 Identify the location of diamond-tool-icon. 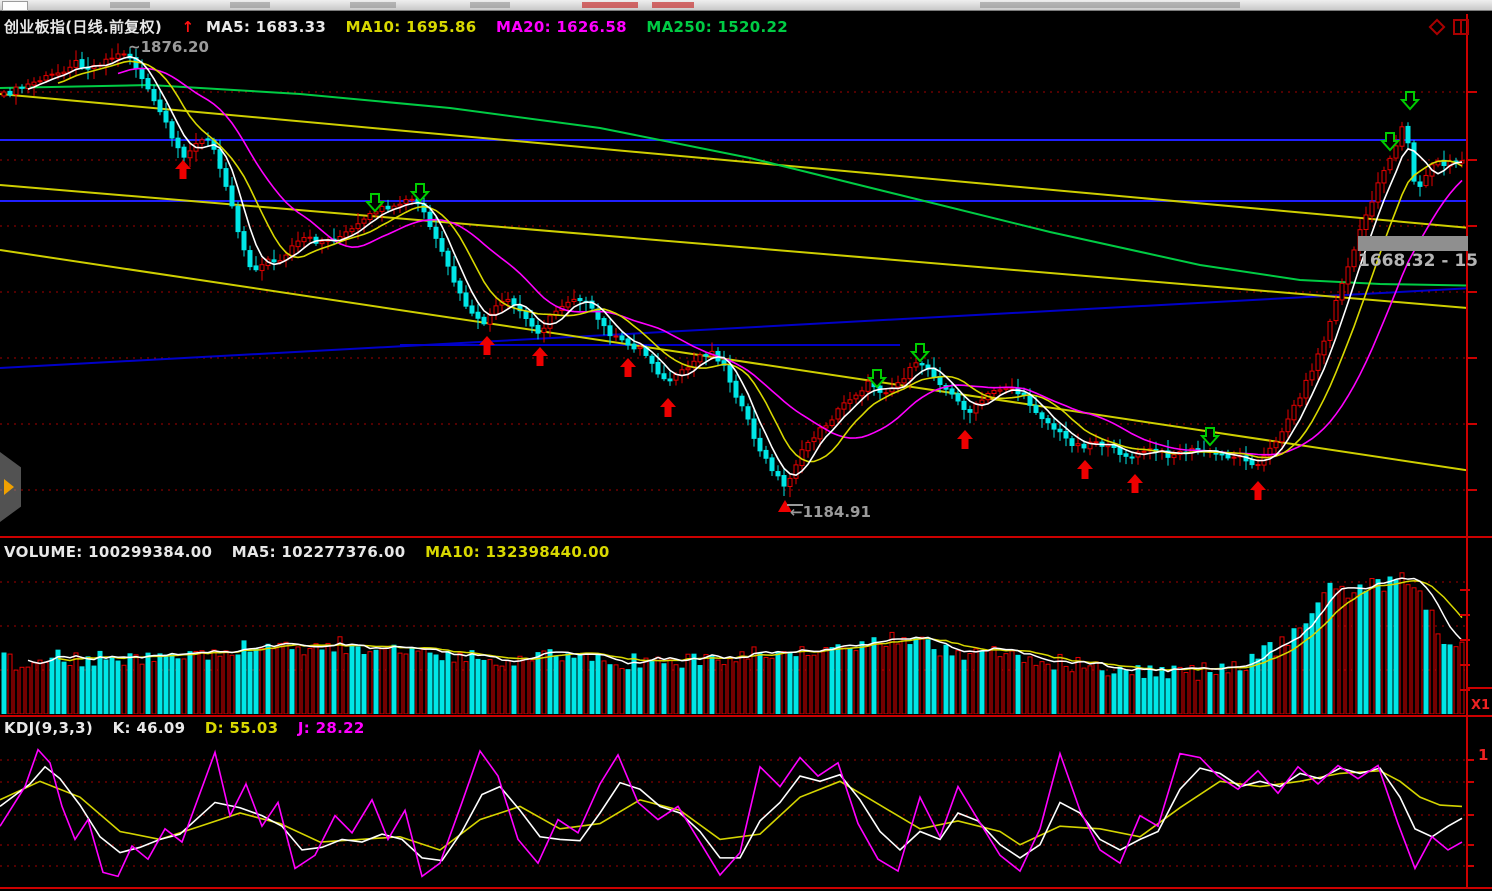
(1437, 27).